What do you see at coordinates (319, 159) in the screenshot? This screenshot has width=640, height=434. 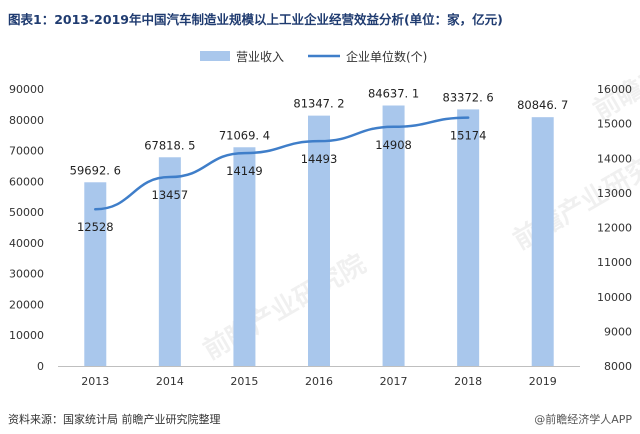 I see `line-value-label: 14493` at bounding box center [319, 159].